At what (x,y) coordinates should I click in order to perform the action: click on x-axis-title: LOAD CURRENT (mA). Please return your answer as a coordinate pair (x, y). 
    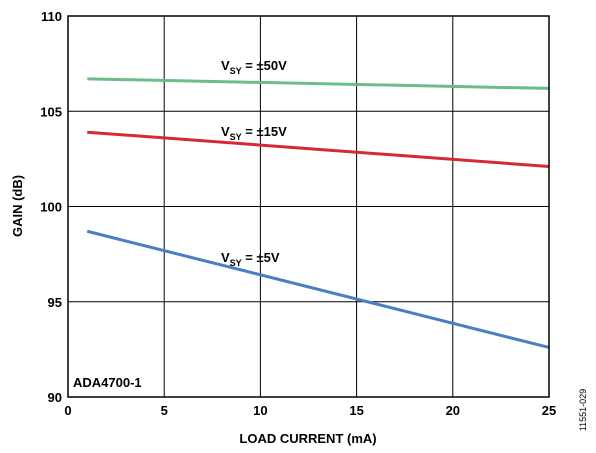
    Looking at the image, I should click on (307, 438).